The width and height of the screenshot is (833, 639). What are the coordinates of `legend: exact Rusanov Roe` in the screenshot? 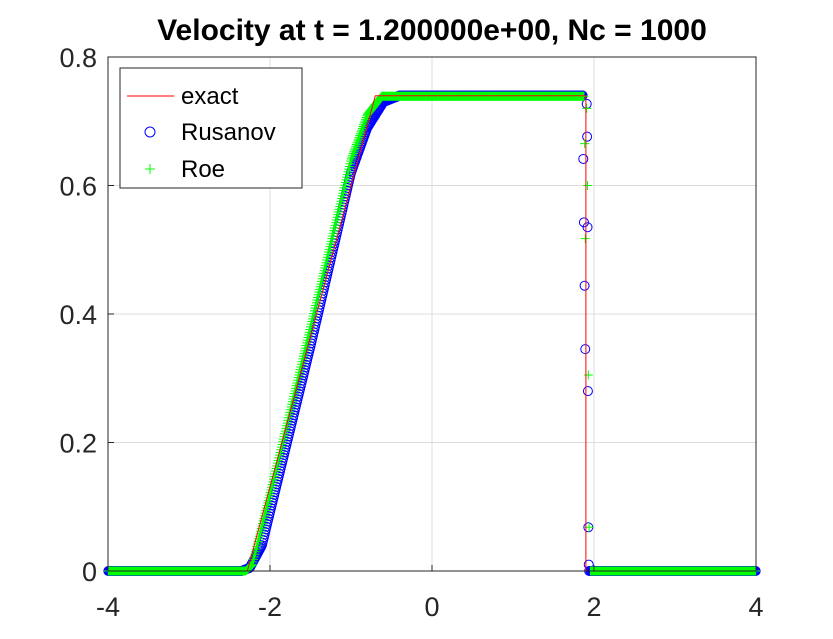 It's located at (211, 128).